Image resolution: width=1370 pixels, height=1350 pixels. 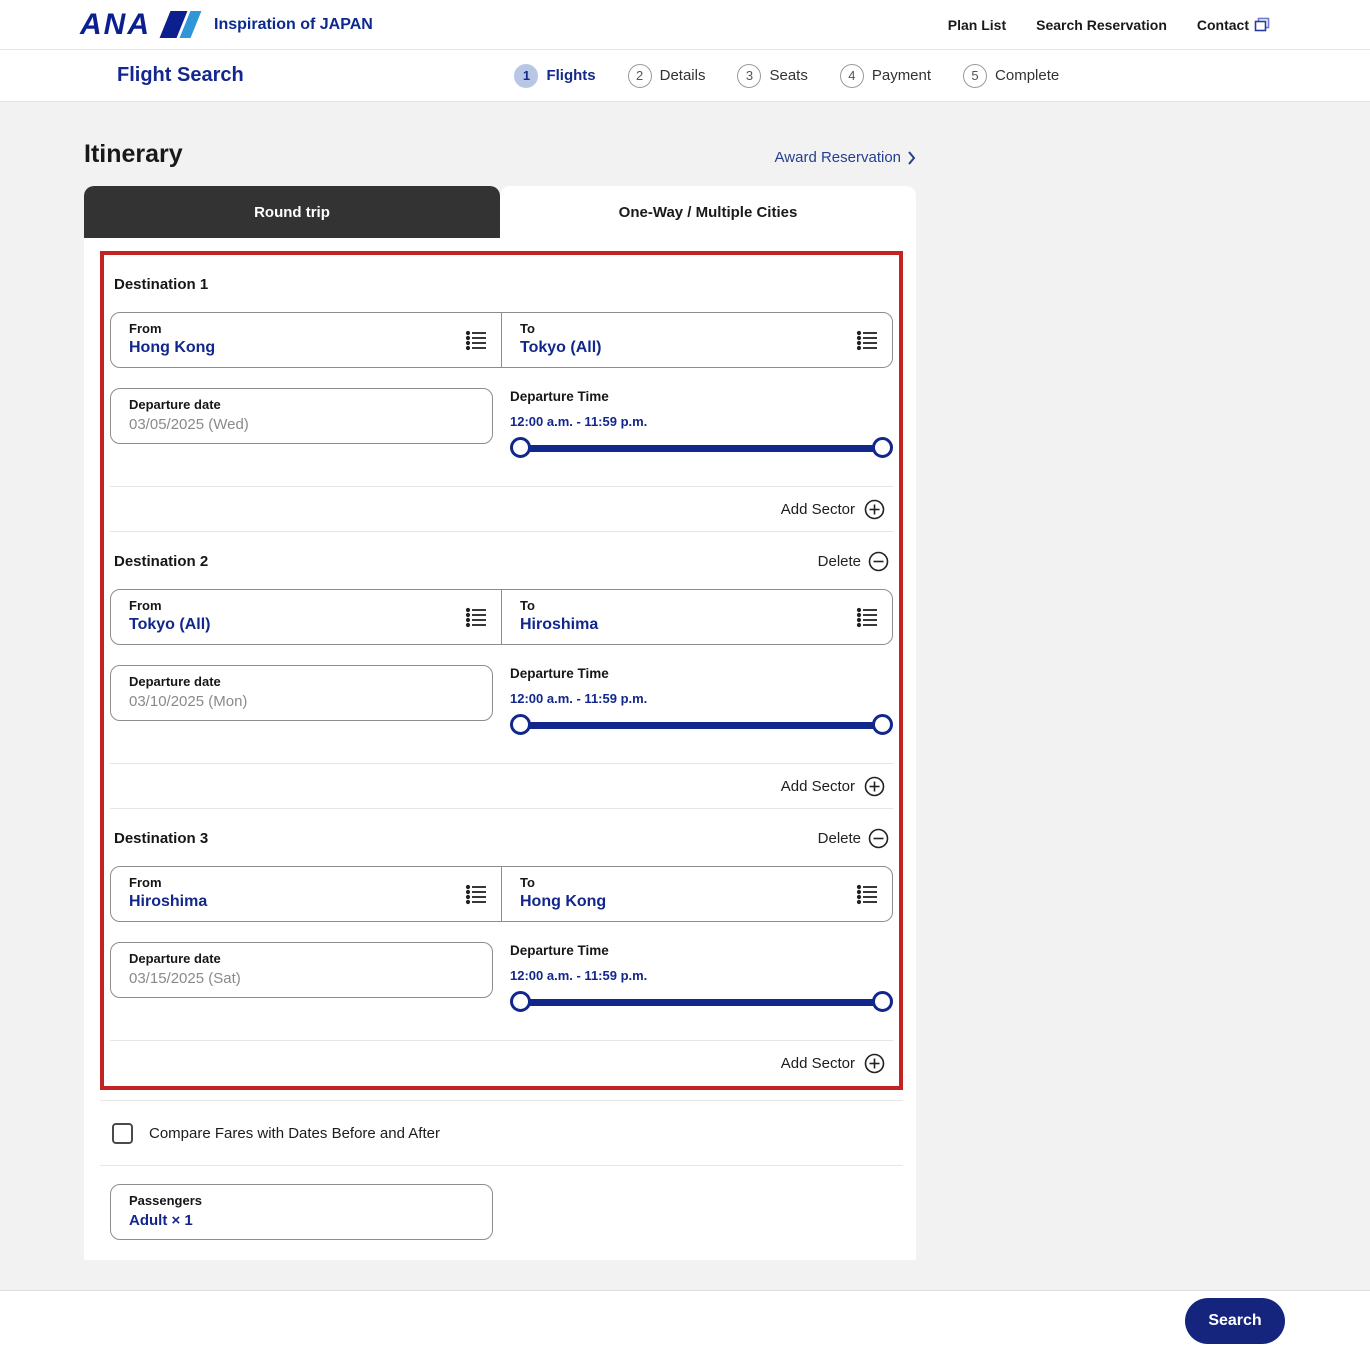 What do you see at coordinates (501, 947) in the screenshot?
I see `destination-3-section: Destination 3 Delete From Hiroshima` at bounding box center [501, 947].